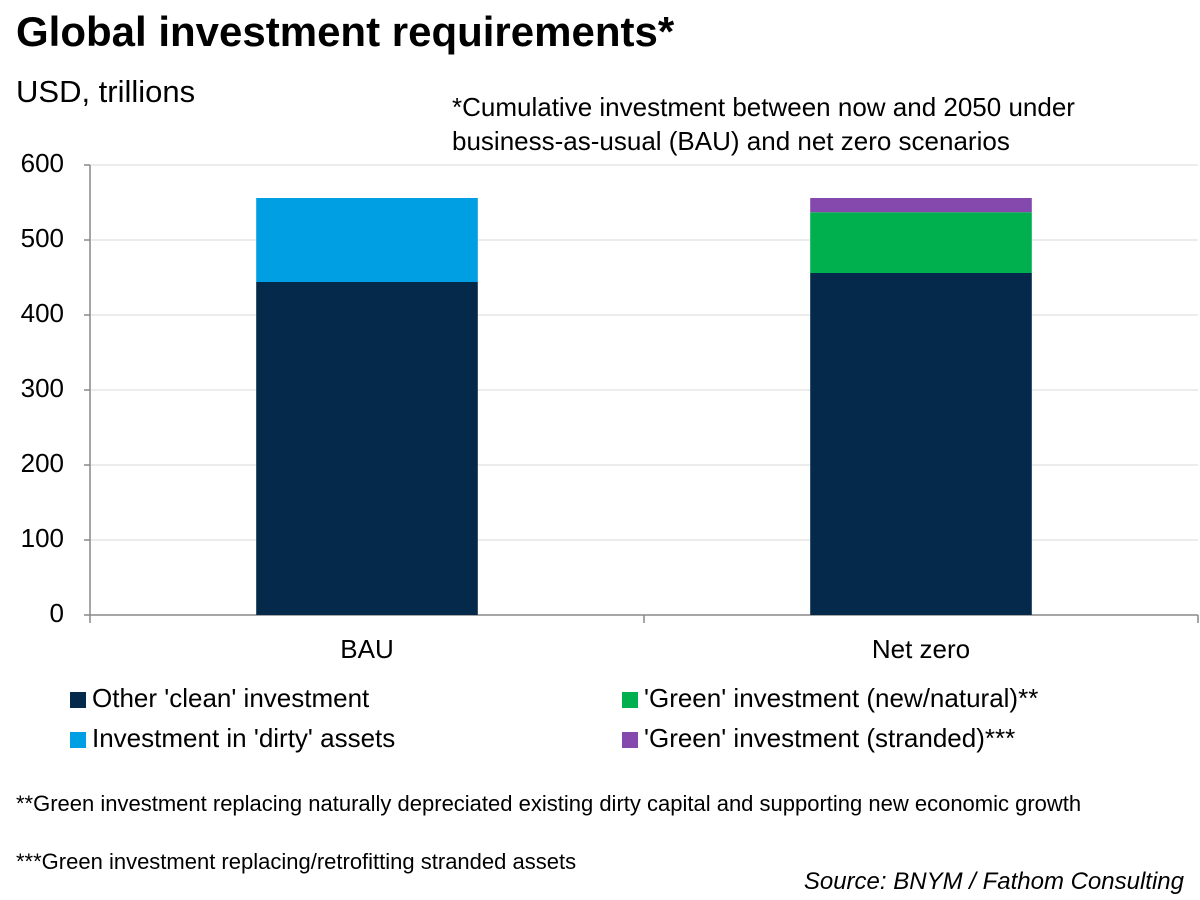 This screenshot has height=900, width=1200. What do you see at coordinates (921, 649) in the screenshot?
I see `x-tick-label: Net zero` at bounding box center [921, 649].